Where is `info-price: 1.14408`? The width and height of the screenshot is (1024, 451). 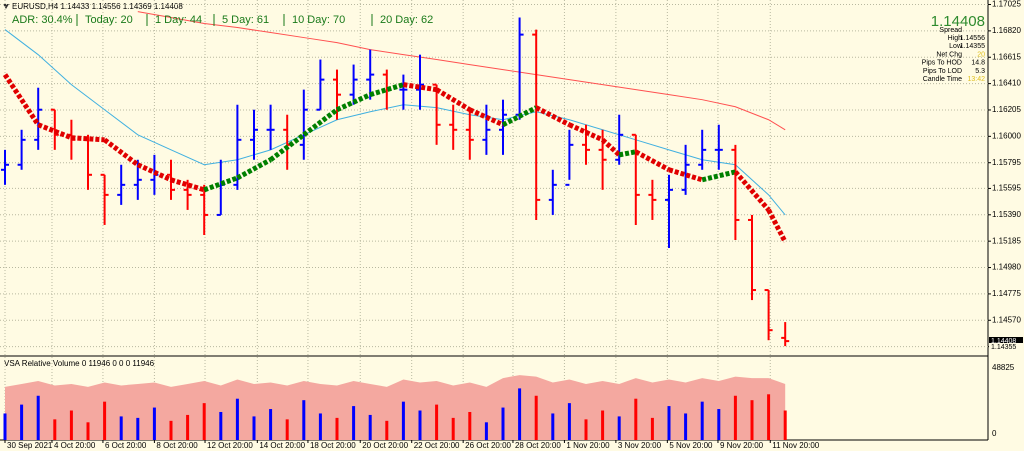 info-price: 1.14408 is located at coordinates (958, 21).